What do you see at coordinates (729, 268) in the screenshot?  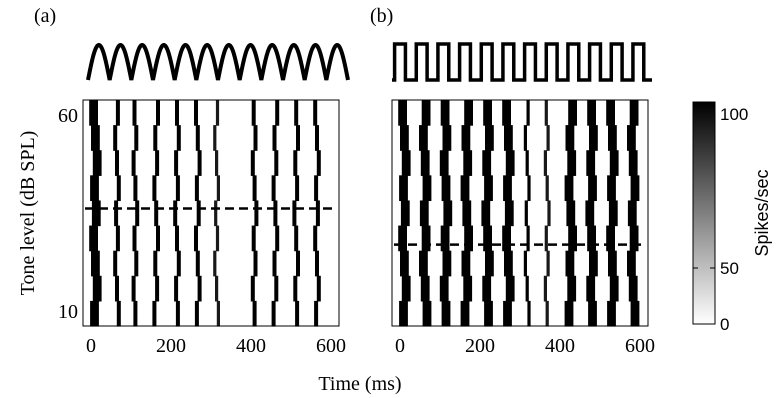 I see `colorbar-tick-50: 50` at bounding box center [729, 268].